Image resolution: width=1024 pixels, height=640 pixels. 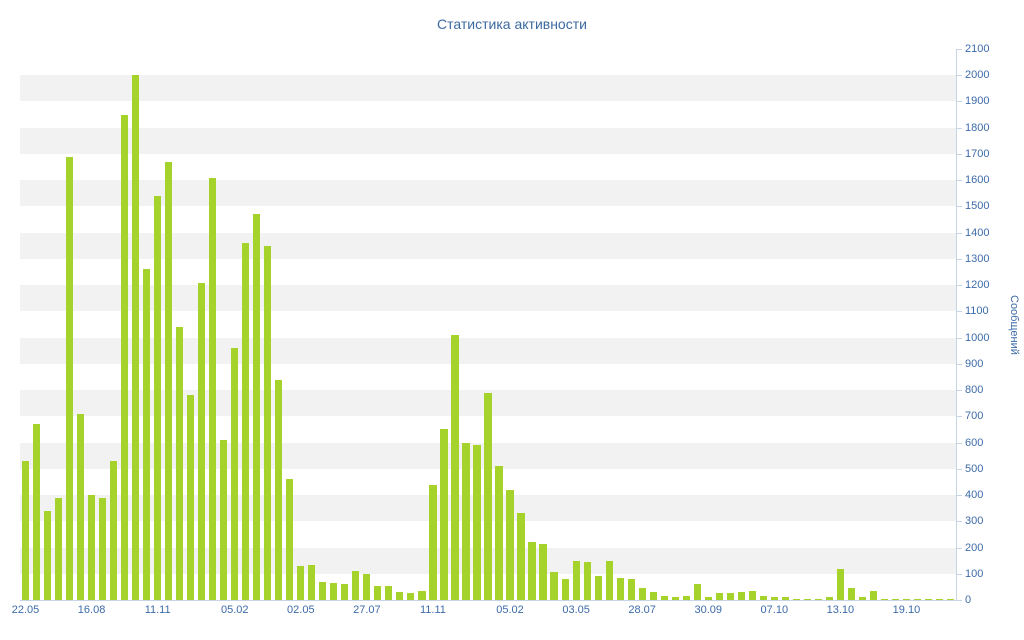 I want to click on y-tick-label: 2100, so click(x=977, y=49).